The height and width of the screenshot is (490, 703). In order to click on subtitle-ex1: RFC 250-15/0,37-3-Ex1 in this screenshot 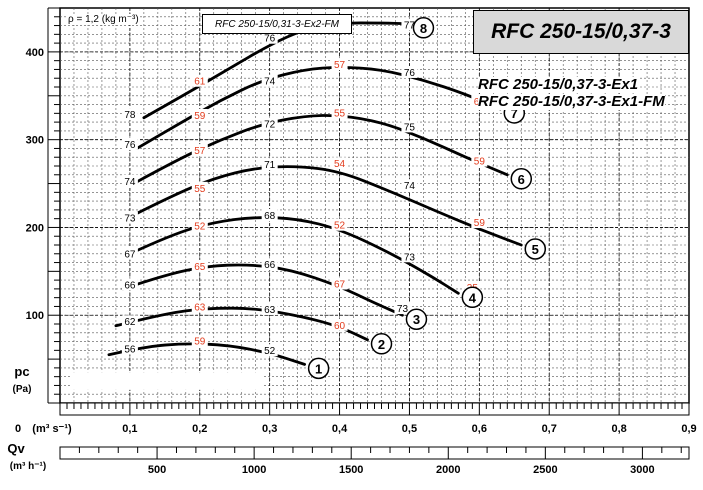, I will do `click(558, 84)`.